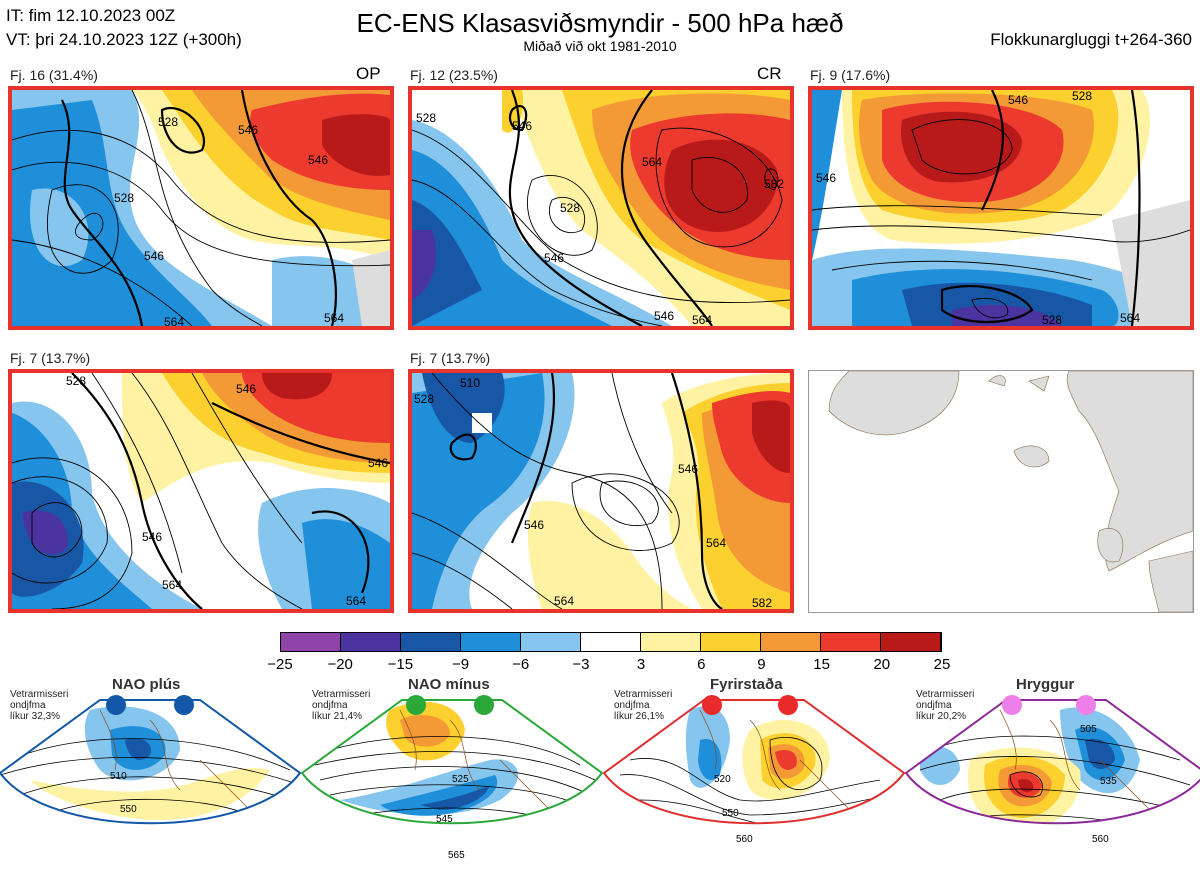  Describe the element at coordinates (521, 664) in the screenshot. I see `colorbar-tick-label: −6` at that location.